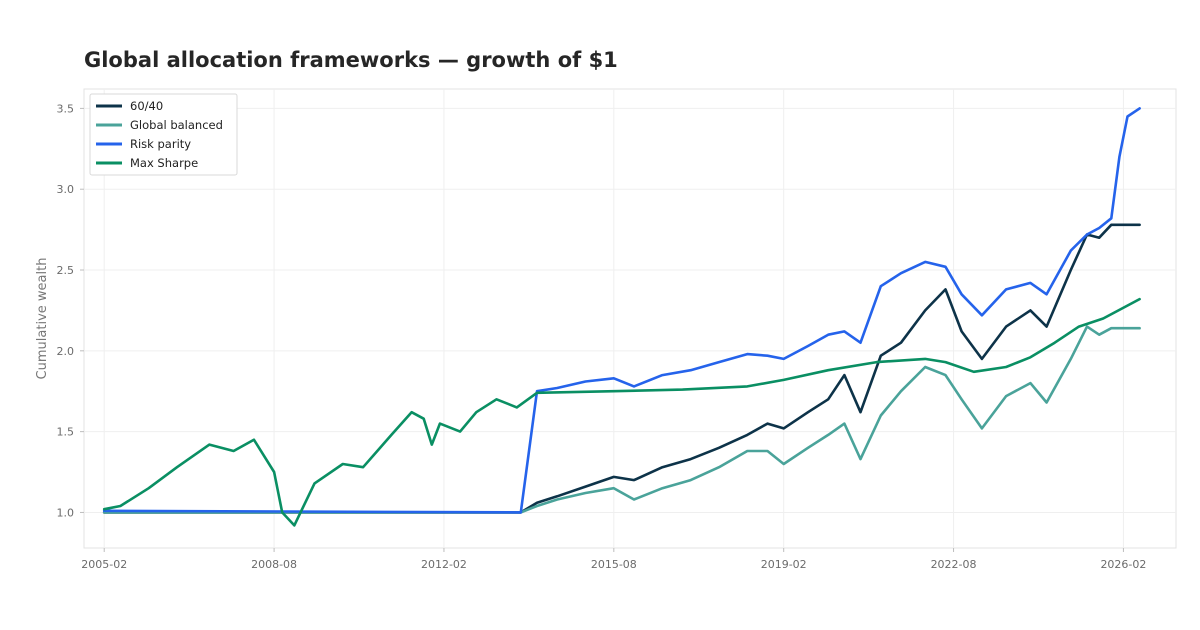 The width and height of the screenshot is (1200, 630). What do you see at coordinates (1123, 564) in the screenshot?
I see `x-tick-label: 2026-02` at bounding box center [1123, 564].